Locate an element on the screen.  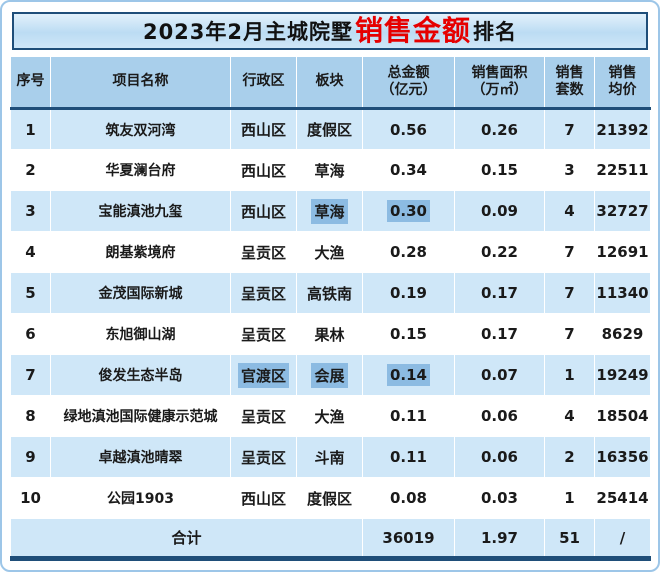
plate-cell: 度假区 is located at coordinates (329, 129).